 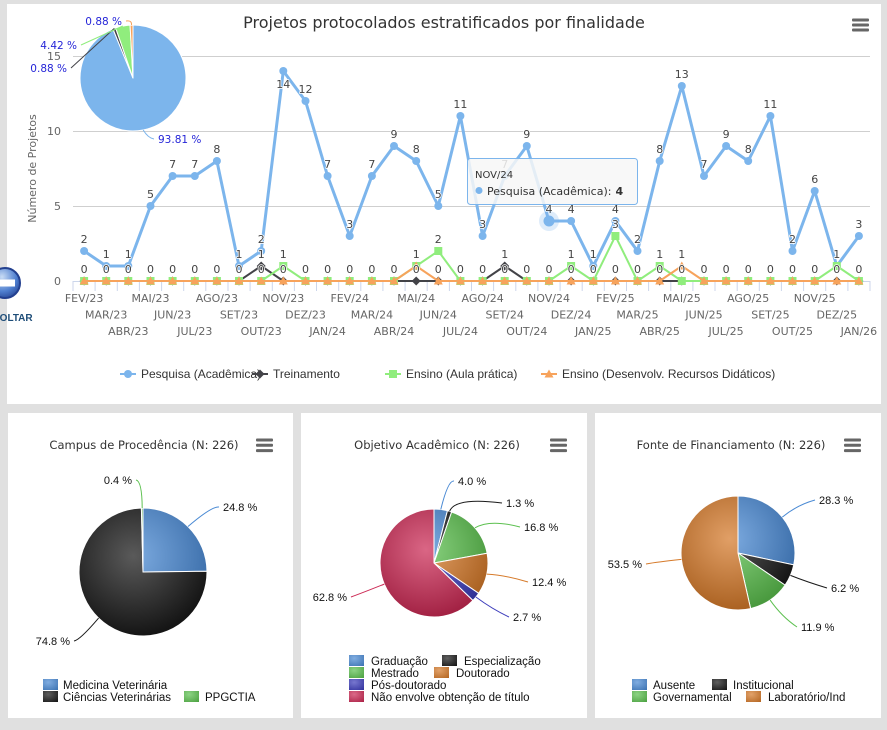 I want to click on financiamento-chart-menu-button, so click(x=852, y=445).